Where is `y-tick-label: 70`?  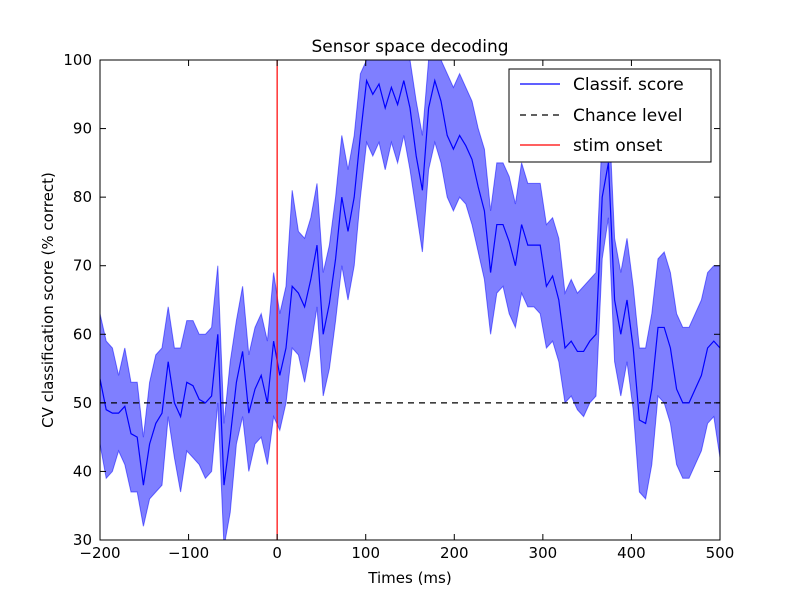 y-tick-label: 70 is located at coordinates (82, 266).